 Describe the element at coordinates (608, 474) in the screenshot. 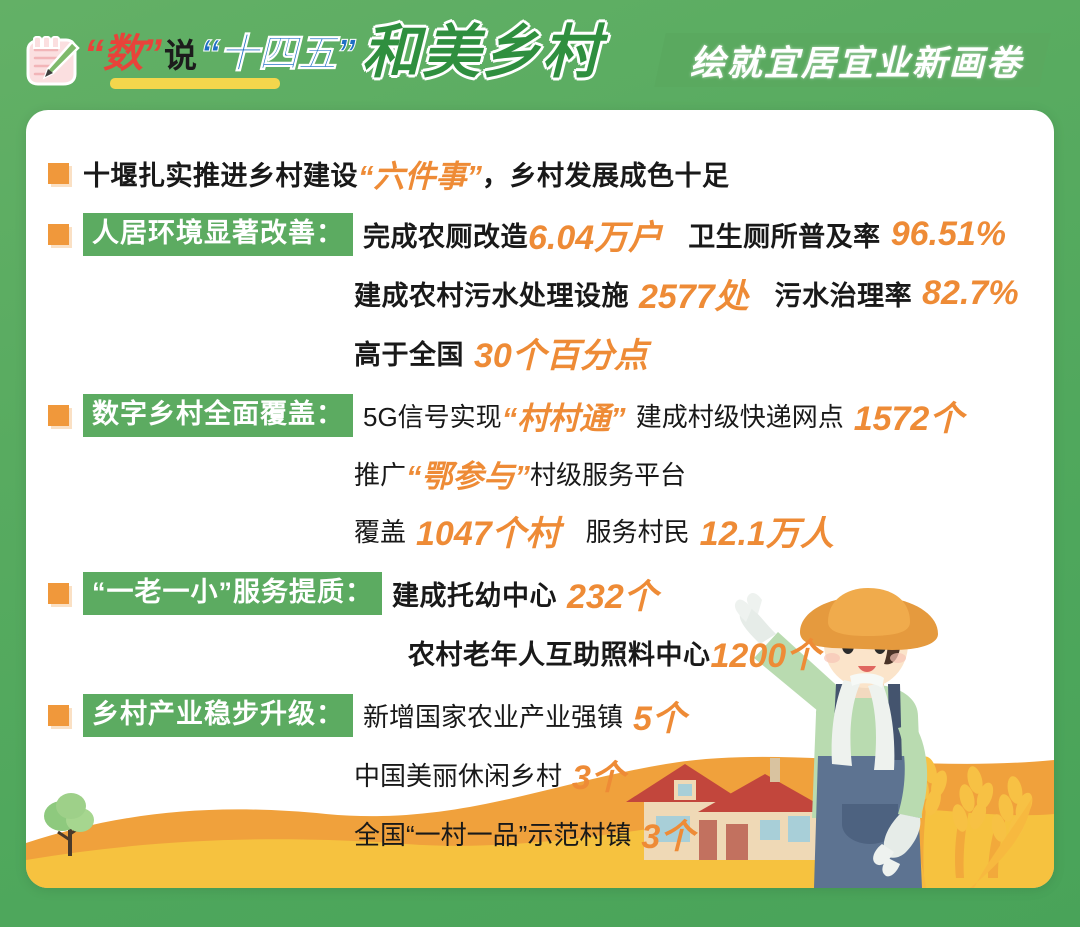

I see `section-2-line-1-part-2: 村级服务平台` at that location.